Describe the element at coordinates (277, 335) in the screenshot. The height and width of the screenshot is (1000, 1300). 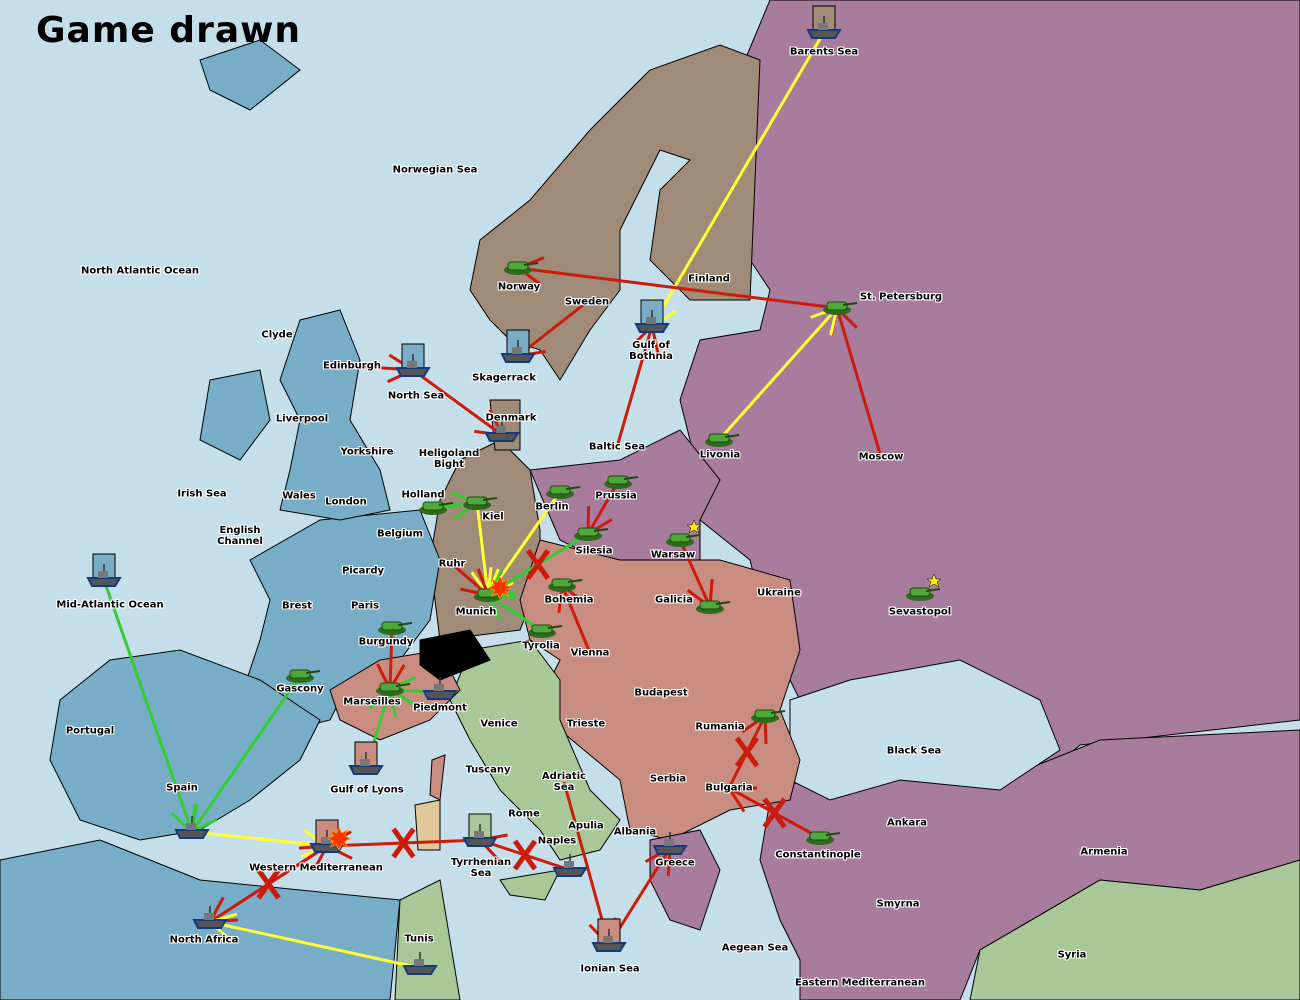
I see `label-clyde: Clyde` at that location.